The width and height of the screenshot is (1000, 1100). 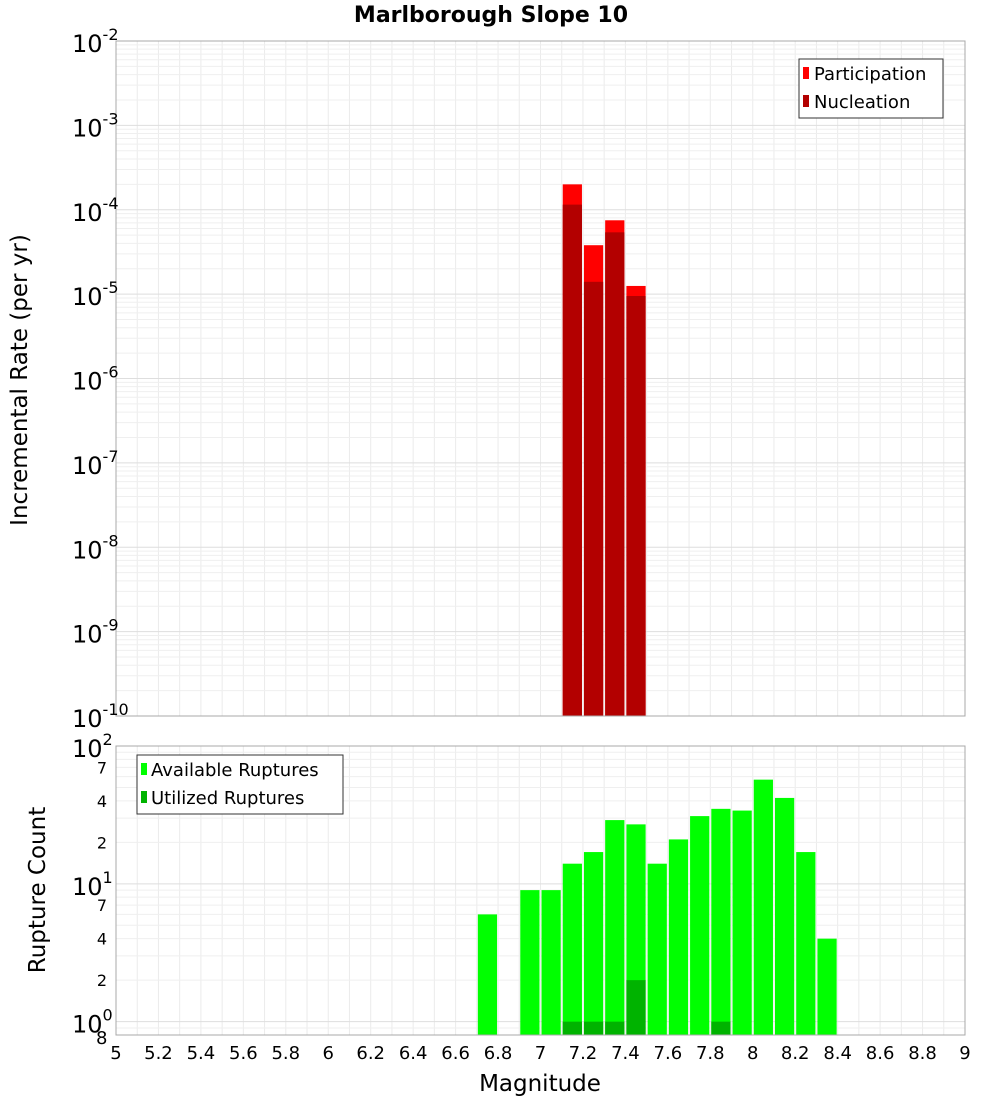 I want to click on x-tick-label: 5.6, so click(x=243, y=1053).